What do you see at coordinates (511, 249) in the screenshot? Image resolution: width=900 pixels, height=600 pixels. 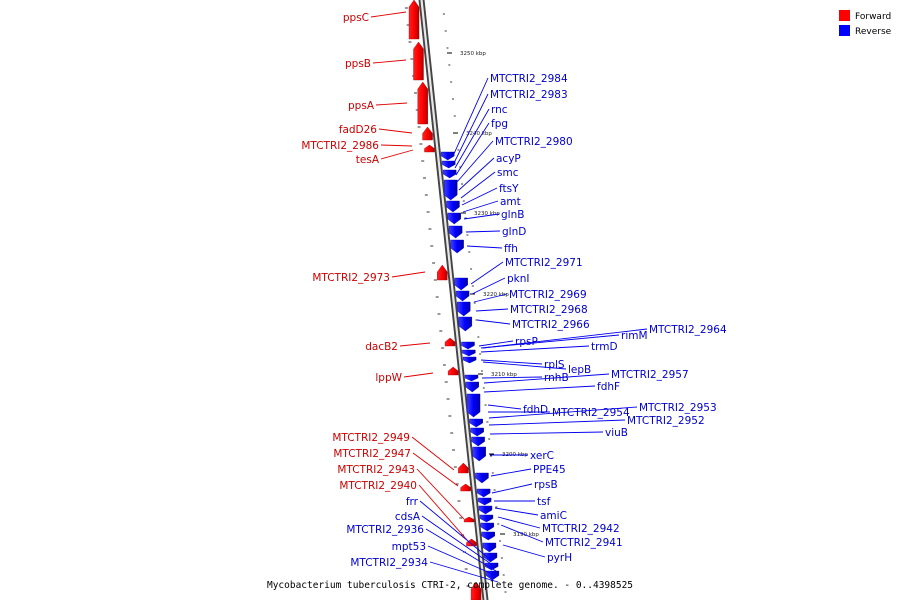 I see `reverse-gene-label-ffh: ffh` at bounding box center [511, 249].